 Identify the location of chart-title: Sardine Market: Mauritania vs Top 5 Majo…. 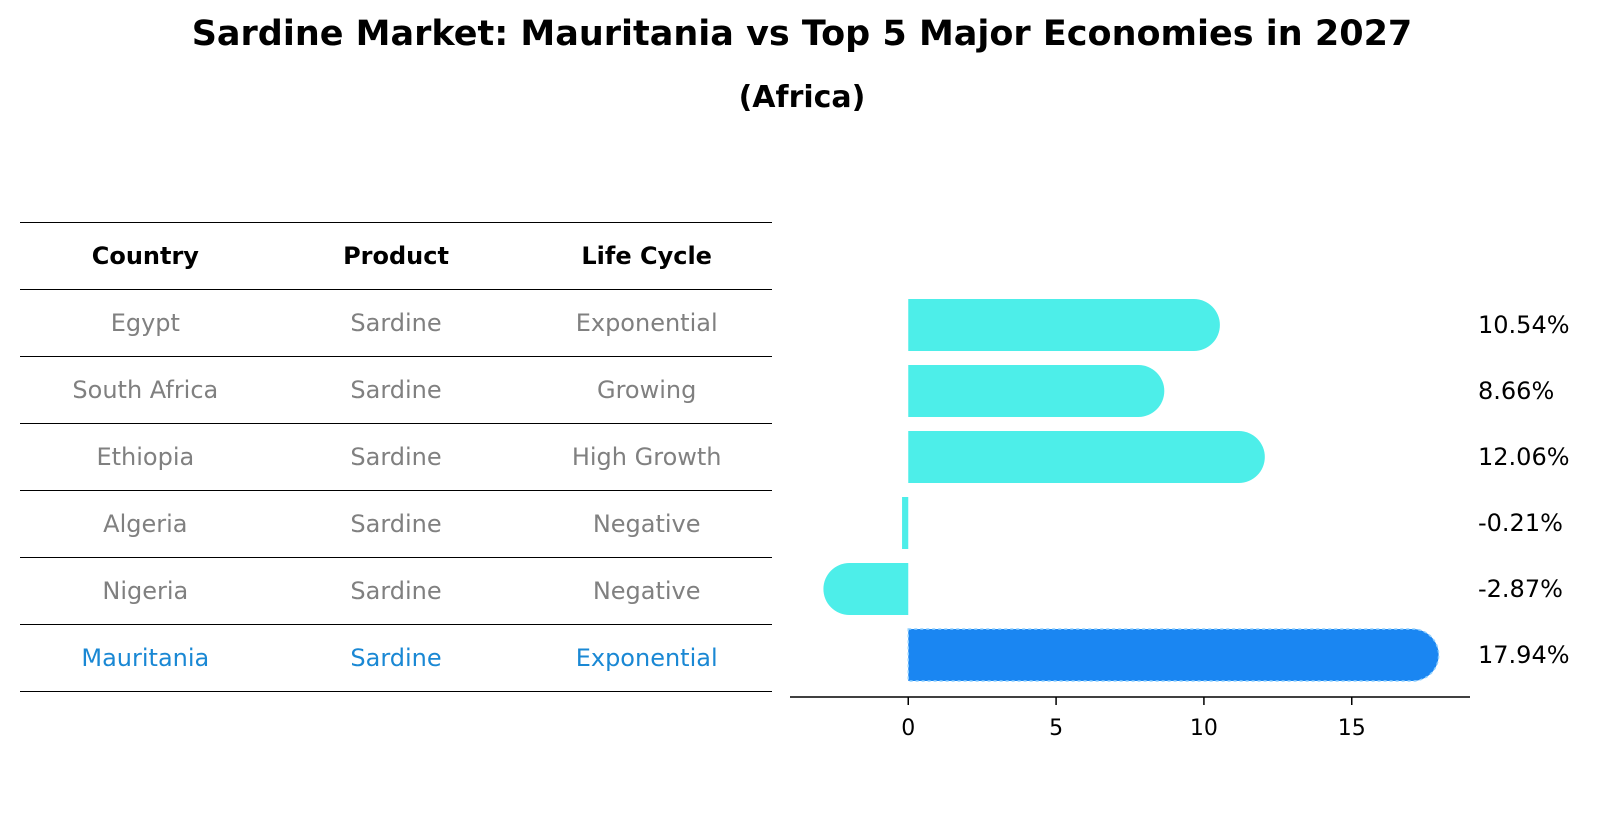
(802, 34).